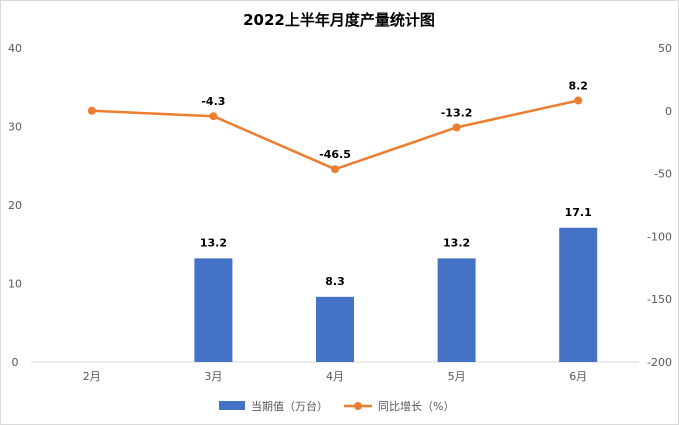 The width and height of the screenshot is (679, 425). What do you see at coordinates (358, 406) in the screenshot?
I see `legend-line-marker` at bounding box center [358, 406].